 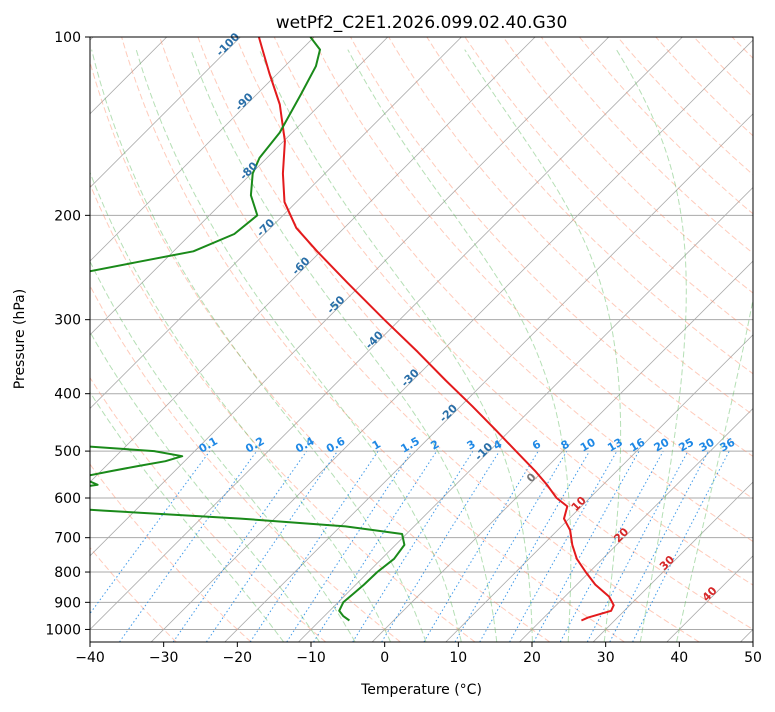 What do you see at coordinates (311, 658) in the screenshot?
I see `x-tick-label: −10` at bounding box center [311, 658].